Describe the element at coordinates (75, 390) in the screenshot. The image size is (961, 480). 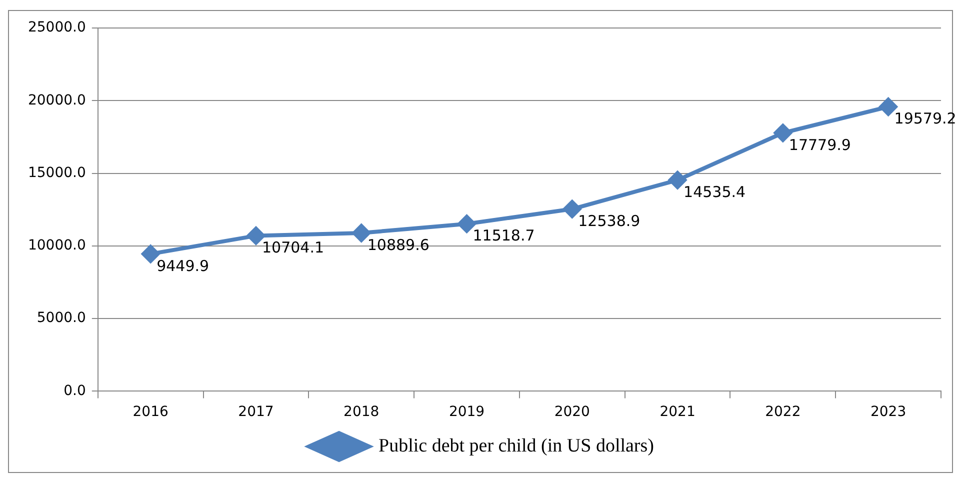
I see `y-tick-label: 0.0` at that location.